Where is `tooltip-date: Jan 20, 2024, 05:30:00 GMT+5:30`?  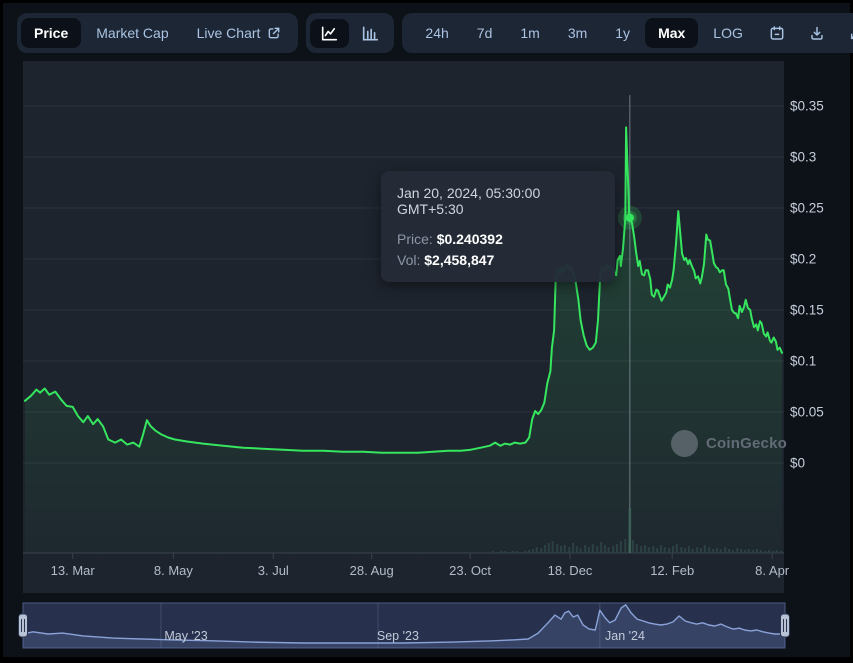 tooltip-date: Jan 20, 2024, 05:30:00 GMT+5:30 is located at coordinates (469, 201).